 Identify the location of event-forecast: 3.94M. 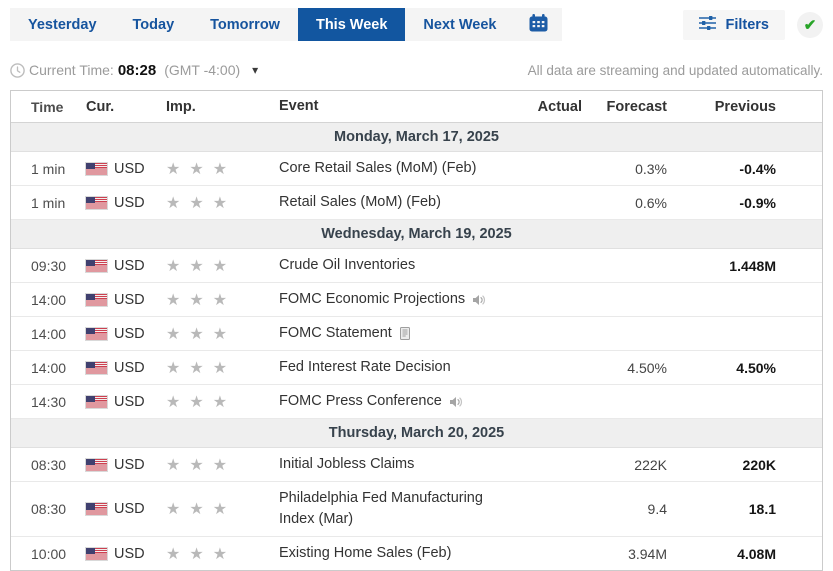
(647, 553).